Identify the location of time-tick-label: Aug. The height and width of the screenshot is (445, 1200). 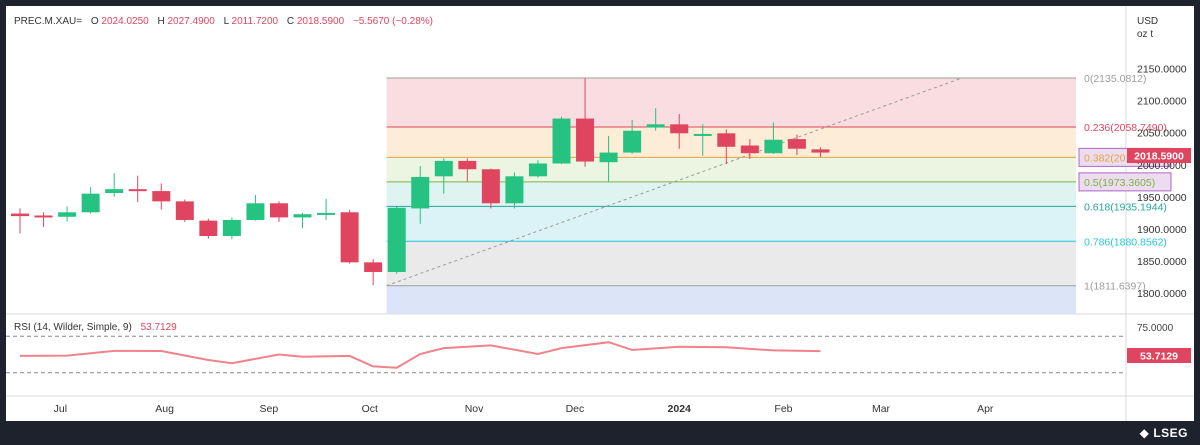
(164, 409).